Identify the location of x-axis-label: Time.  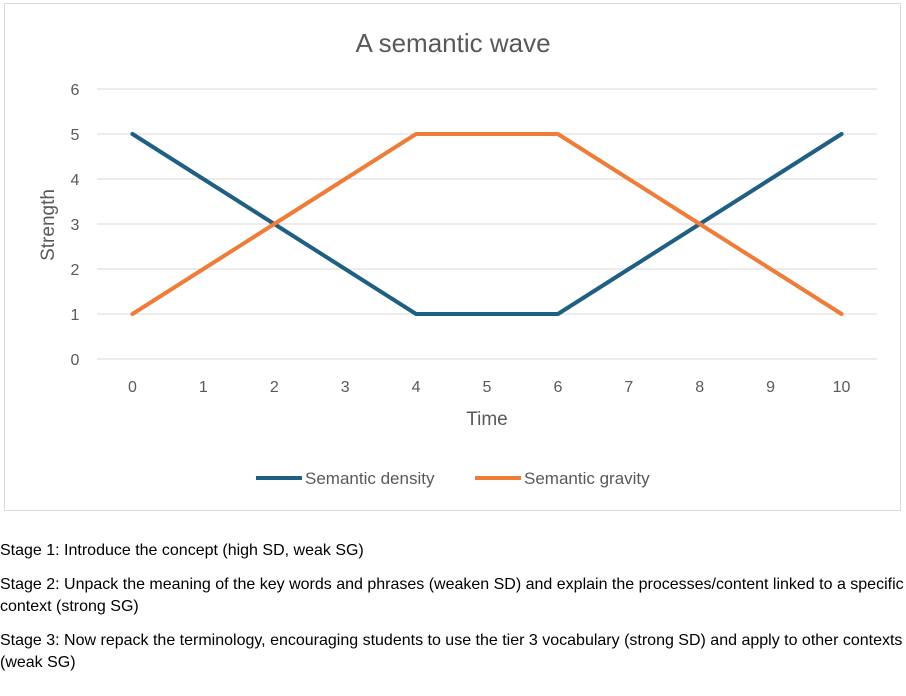
(487, 419).